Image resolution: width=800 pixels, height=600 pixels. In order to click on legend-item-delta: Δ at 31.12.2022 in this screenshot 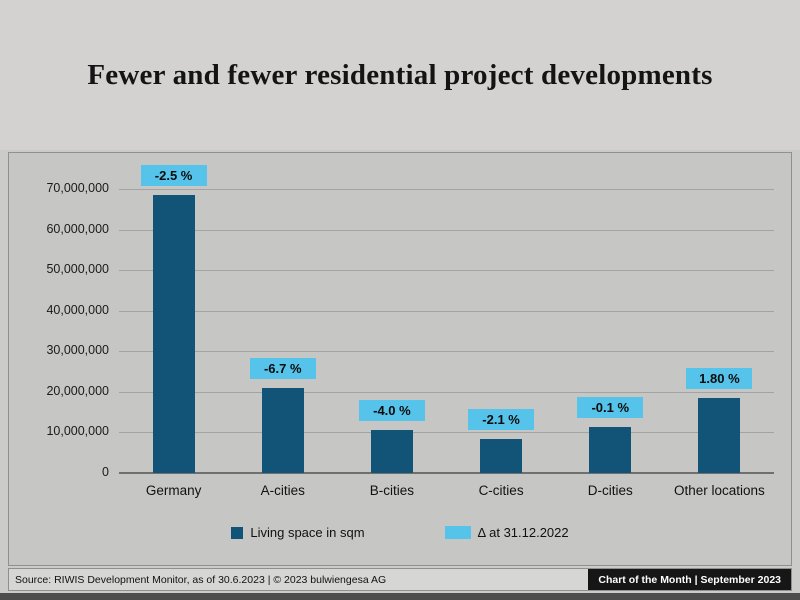, I will do `click(506, 532)`.